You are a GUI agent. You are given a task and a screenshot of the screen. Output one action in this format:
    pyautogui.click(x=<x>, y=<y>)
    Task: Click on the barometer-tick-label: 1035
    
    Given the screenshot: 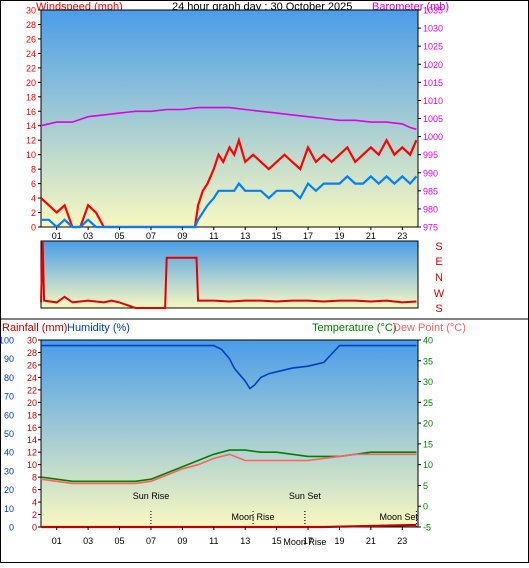 What is the action you would take?
    pyautogui.click(x=433, y=11)
    